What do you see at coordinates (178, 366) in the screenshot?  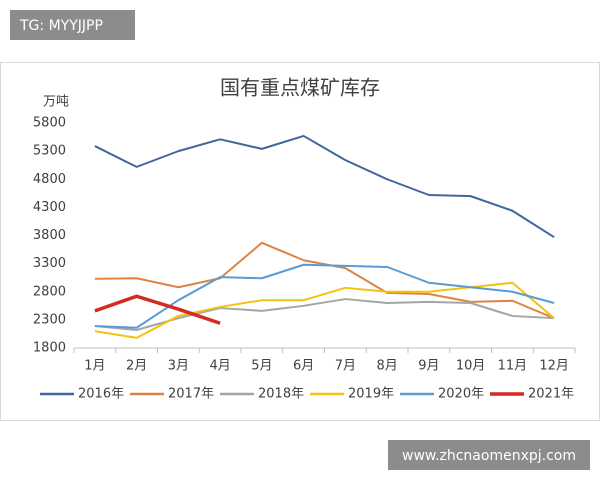 I see `x-tick-label: 3月` at bounding box center [178, 366].